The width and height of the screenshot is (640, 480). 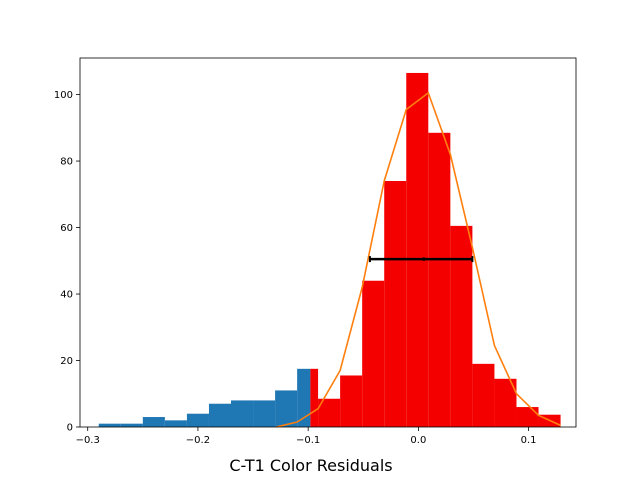 What do you see at coordinates (198, 440) in the screenshot?
I see `x-tick-label: −0.2` at bounding box center [198, 440].